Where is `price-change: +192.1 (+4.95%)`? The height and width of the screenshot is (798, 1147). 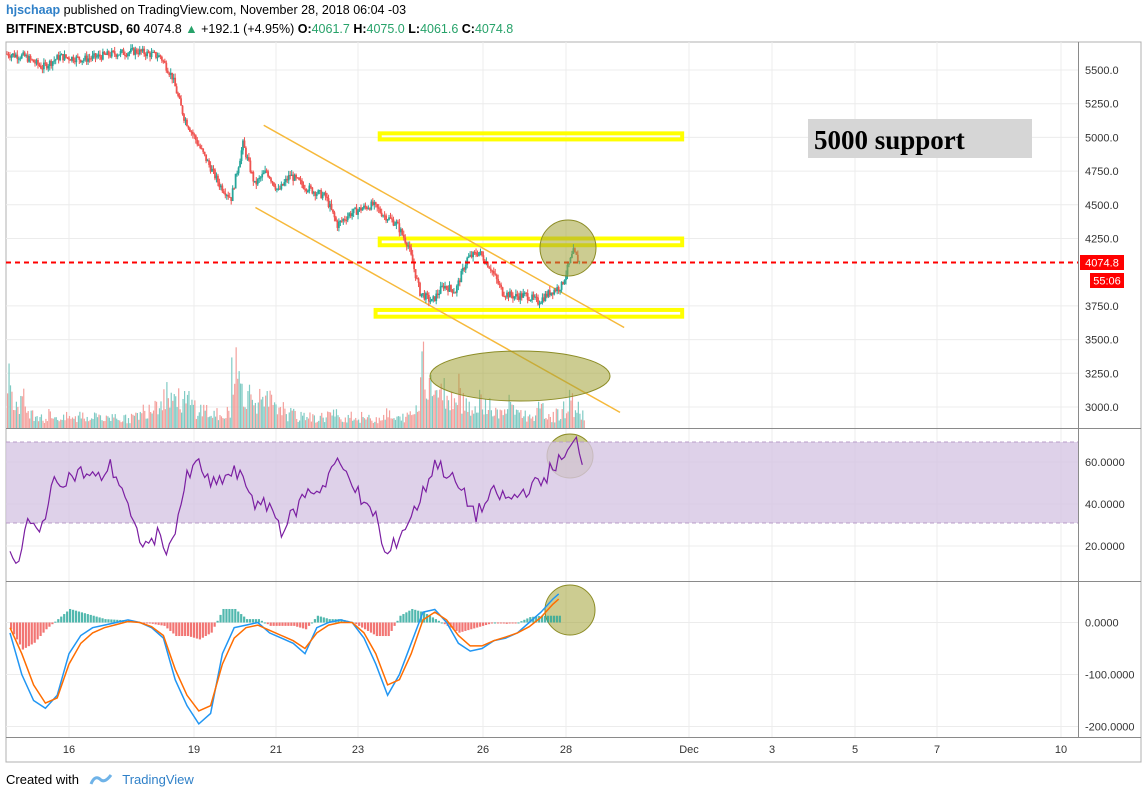 price-change: +192.1 (+4.95%) is located at coordinates (248, 29).